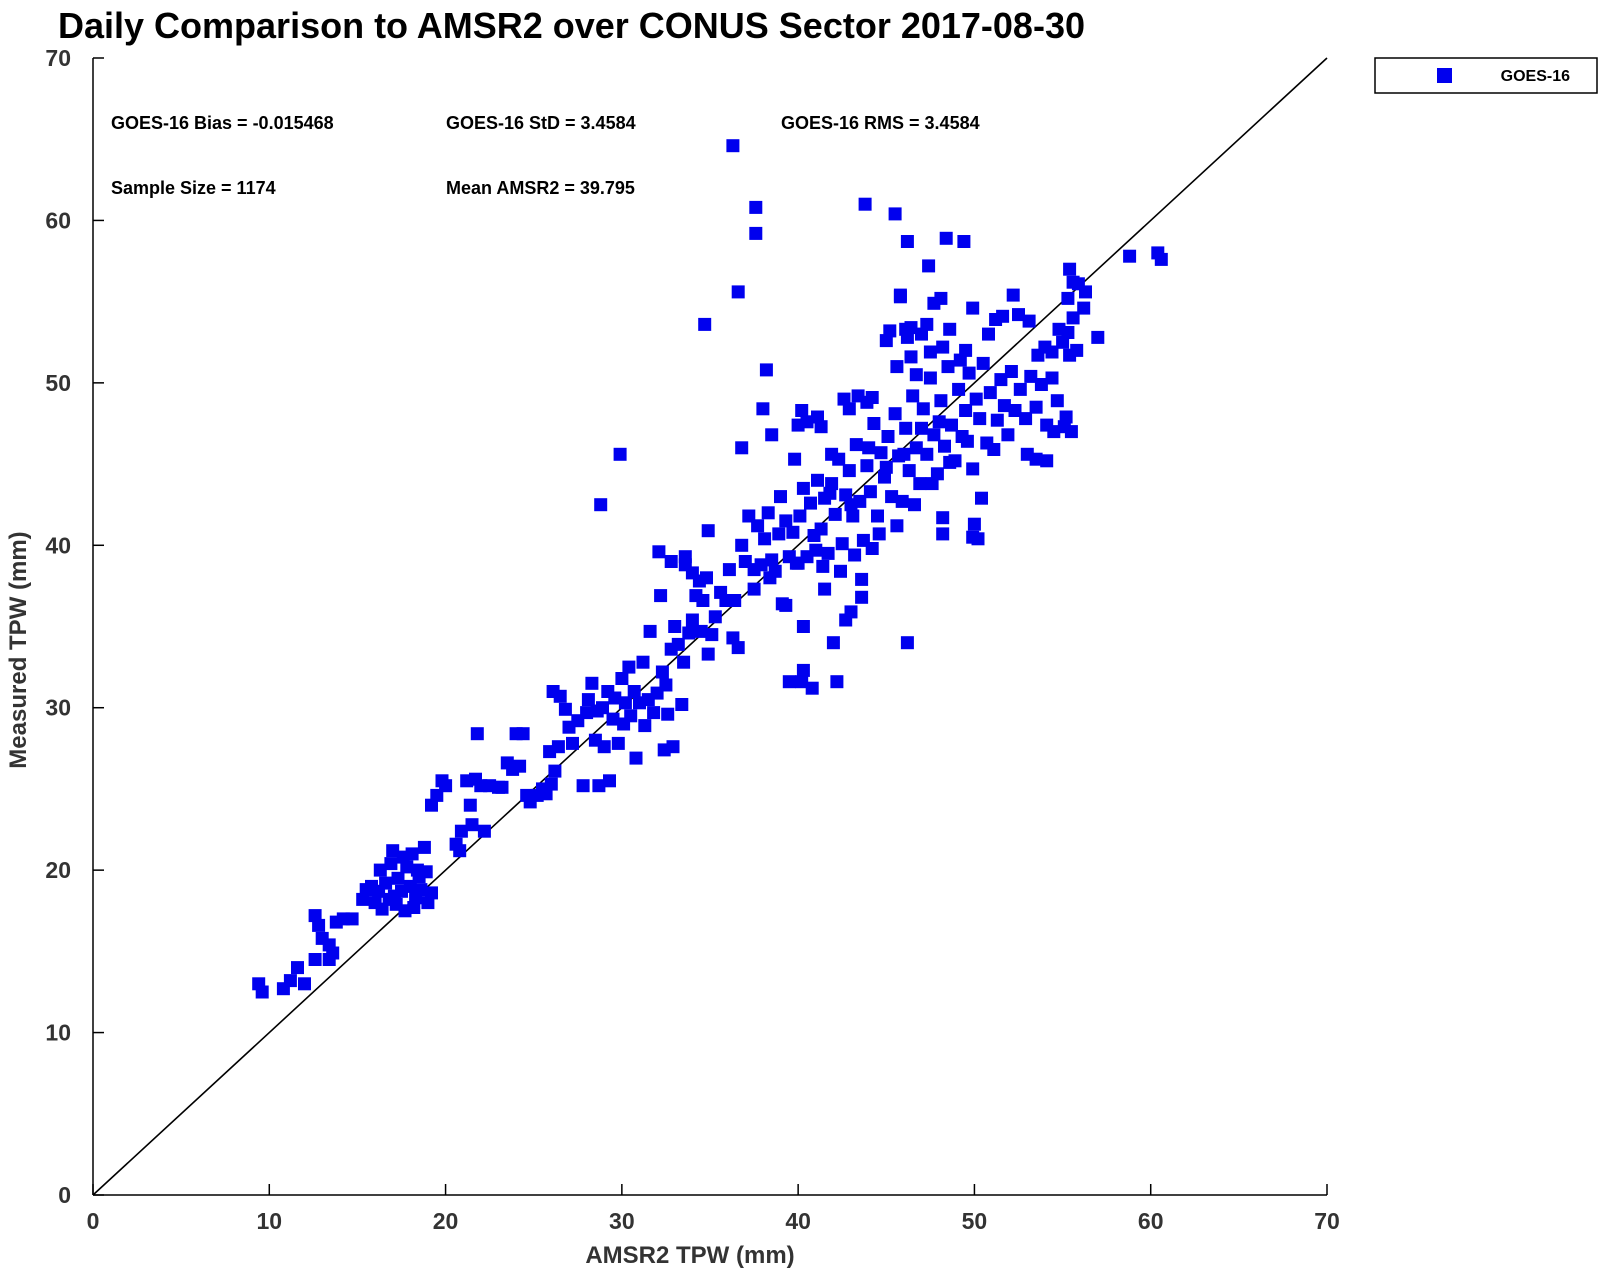 This screenshot has width=1600, height=1274. Describe the element at coordinates (1151, 1221) in the screenshot. I see `x-tick-label: 60` at that location.